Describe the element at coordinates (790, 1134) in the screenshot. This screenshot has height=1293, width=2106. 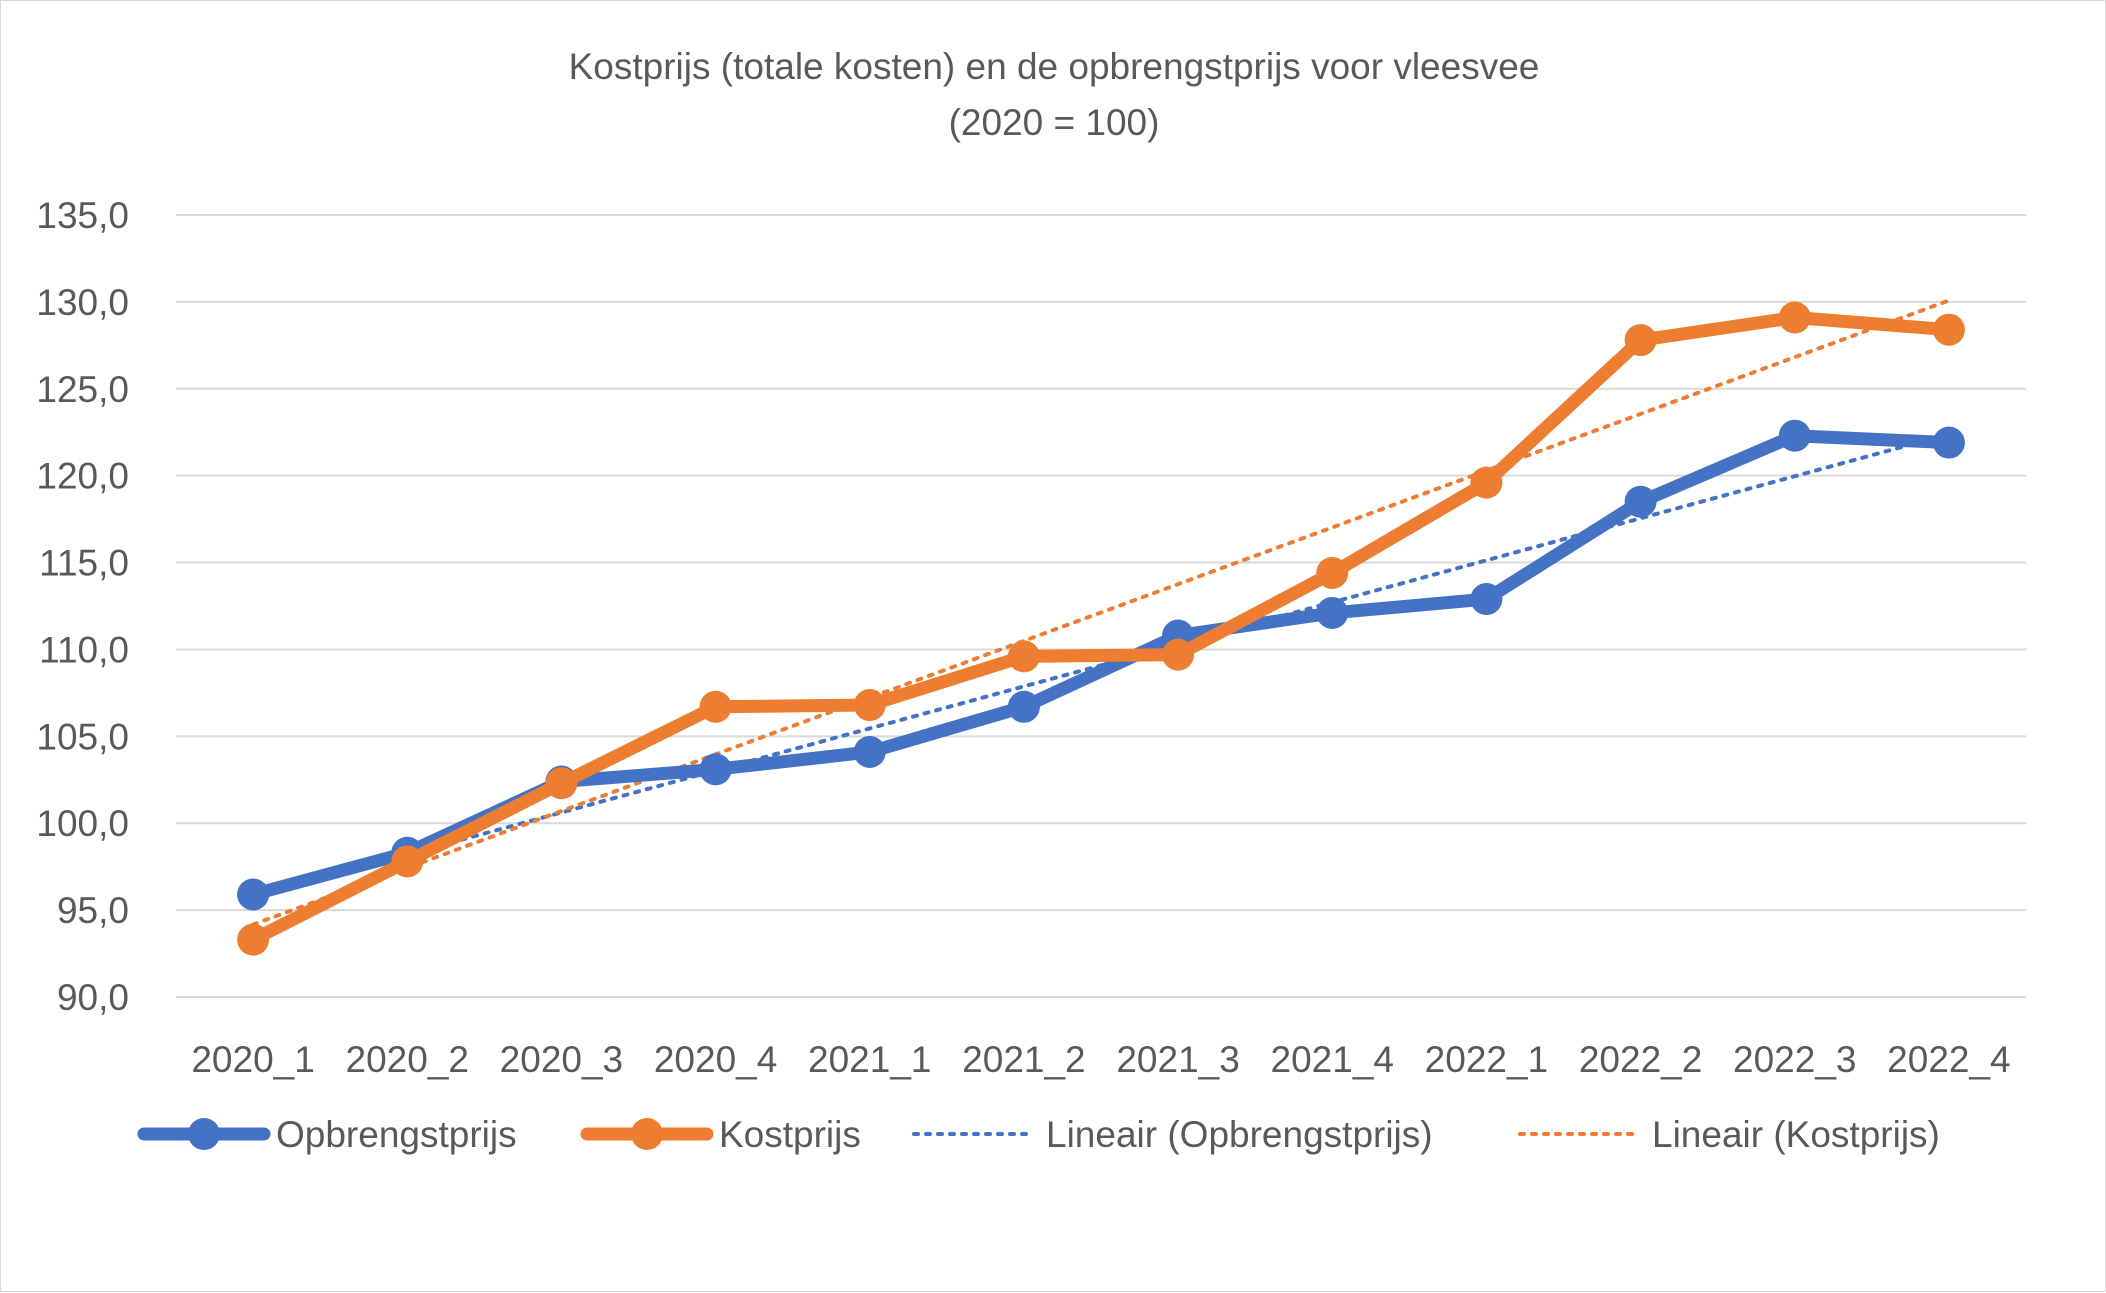
I see `legend-label-kostprijs: Kostprijs` at that location.